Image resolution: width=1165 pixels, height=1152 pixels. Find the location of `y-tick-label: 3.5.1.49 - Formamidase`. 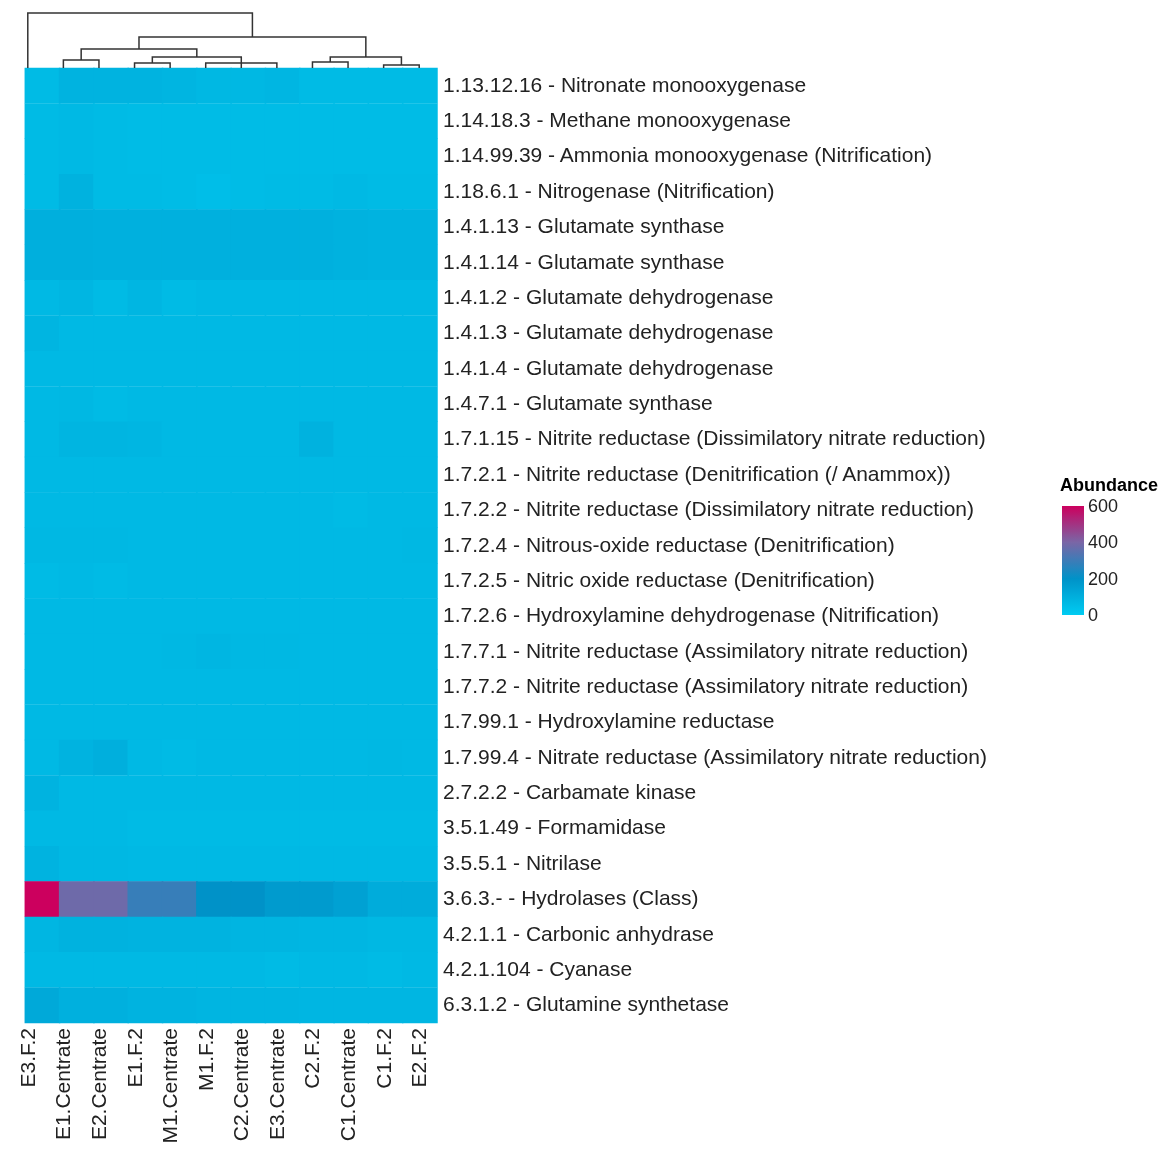

y-tick-label: 3.5.1.49 - Formamidase is located at coordinates (554, 828).